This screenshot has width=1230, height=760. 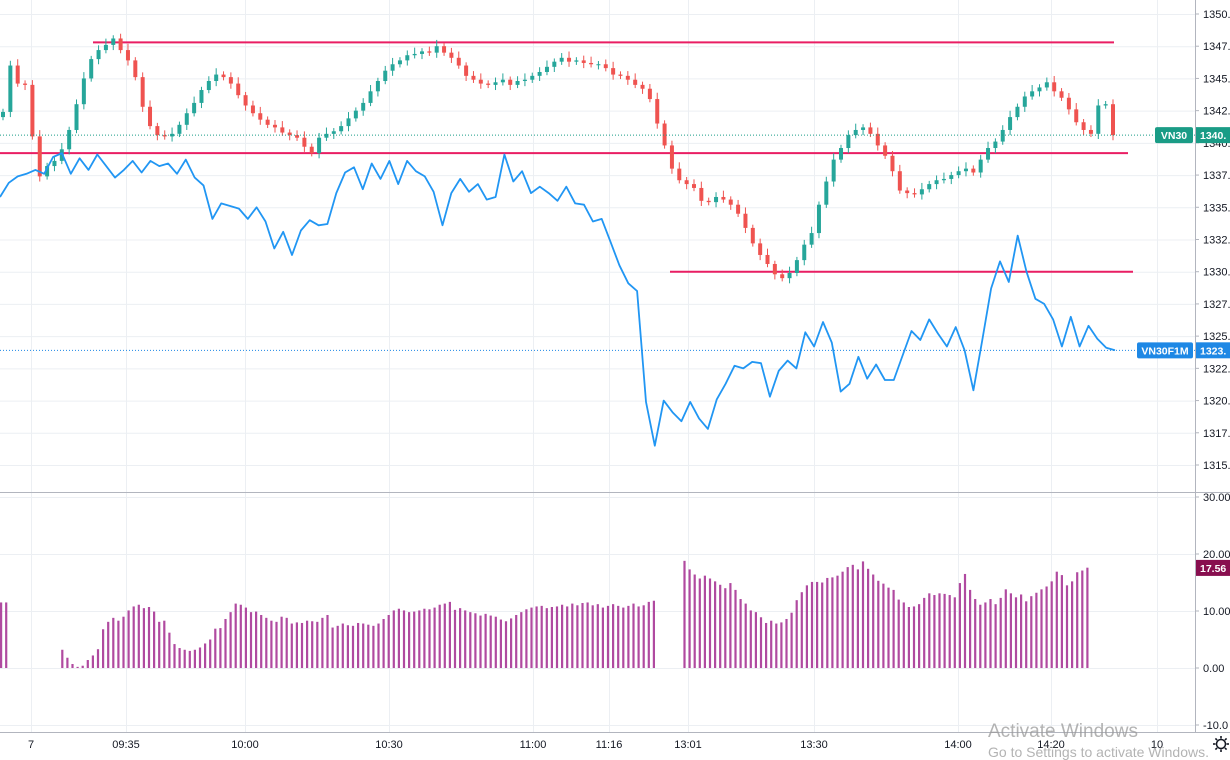 What do you see at coordinates (1216, 273) in the screenshot?
I see `price-tick-label: 1330.` at bounding box center [1216, 273].